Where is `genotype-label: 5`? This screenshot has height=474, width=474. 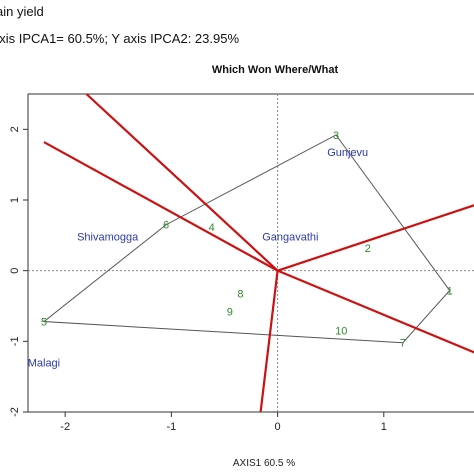
genotype-label: 5 is located at coordinates (44, 323).